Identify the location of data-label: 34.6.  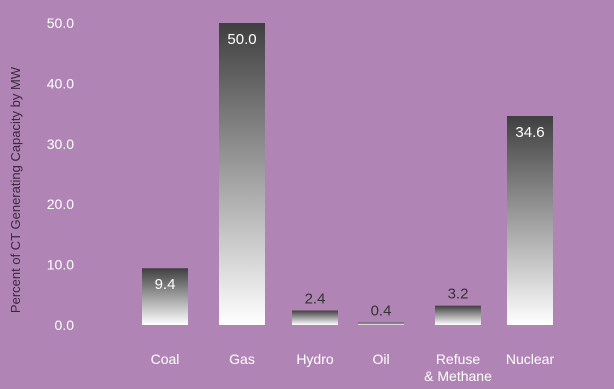
(529, 132).